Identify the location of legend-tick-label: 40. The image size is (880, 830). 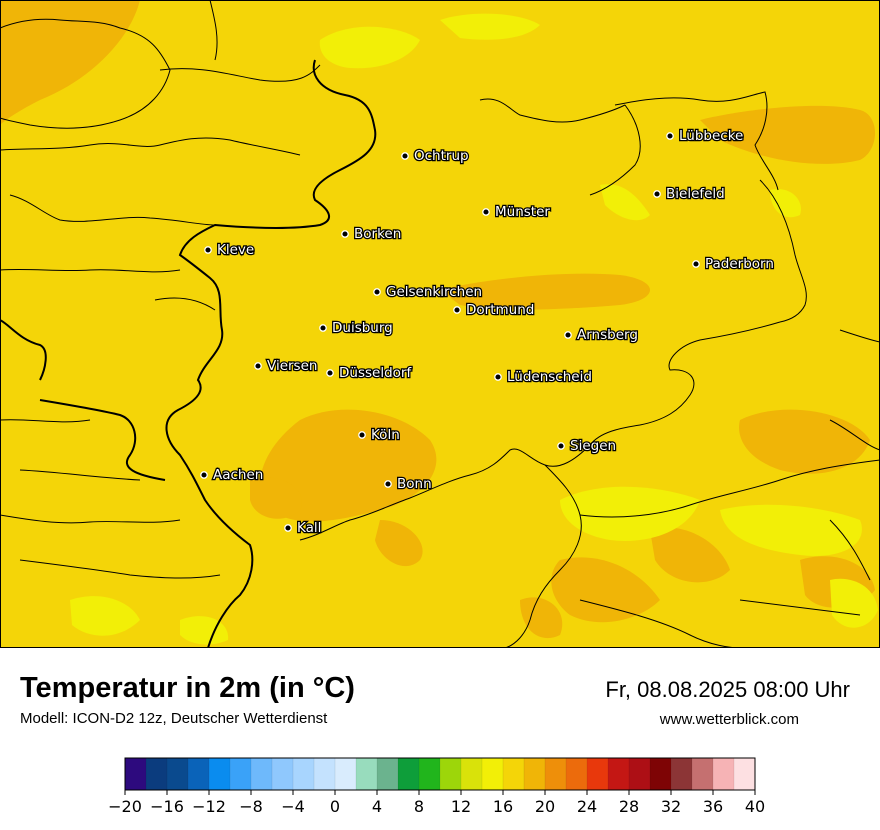
(755, 806).